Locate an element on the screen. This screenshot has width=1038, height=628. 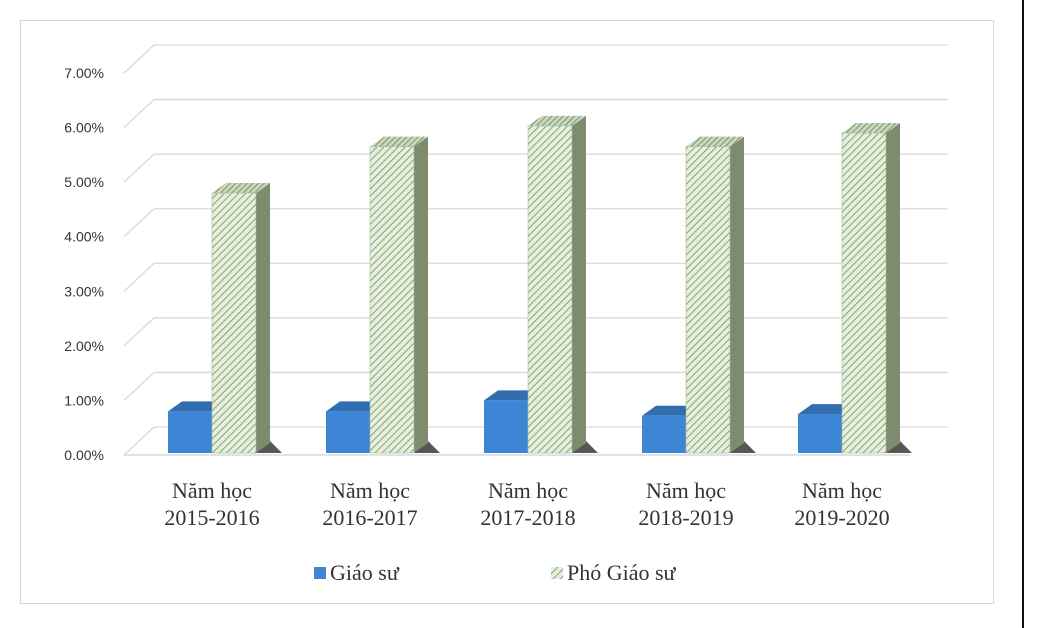
legend-label: Giáo sư is located at coordinates (365, 572).